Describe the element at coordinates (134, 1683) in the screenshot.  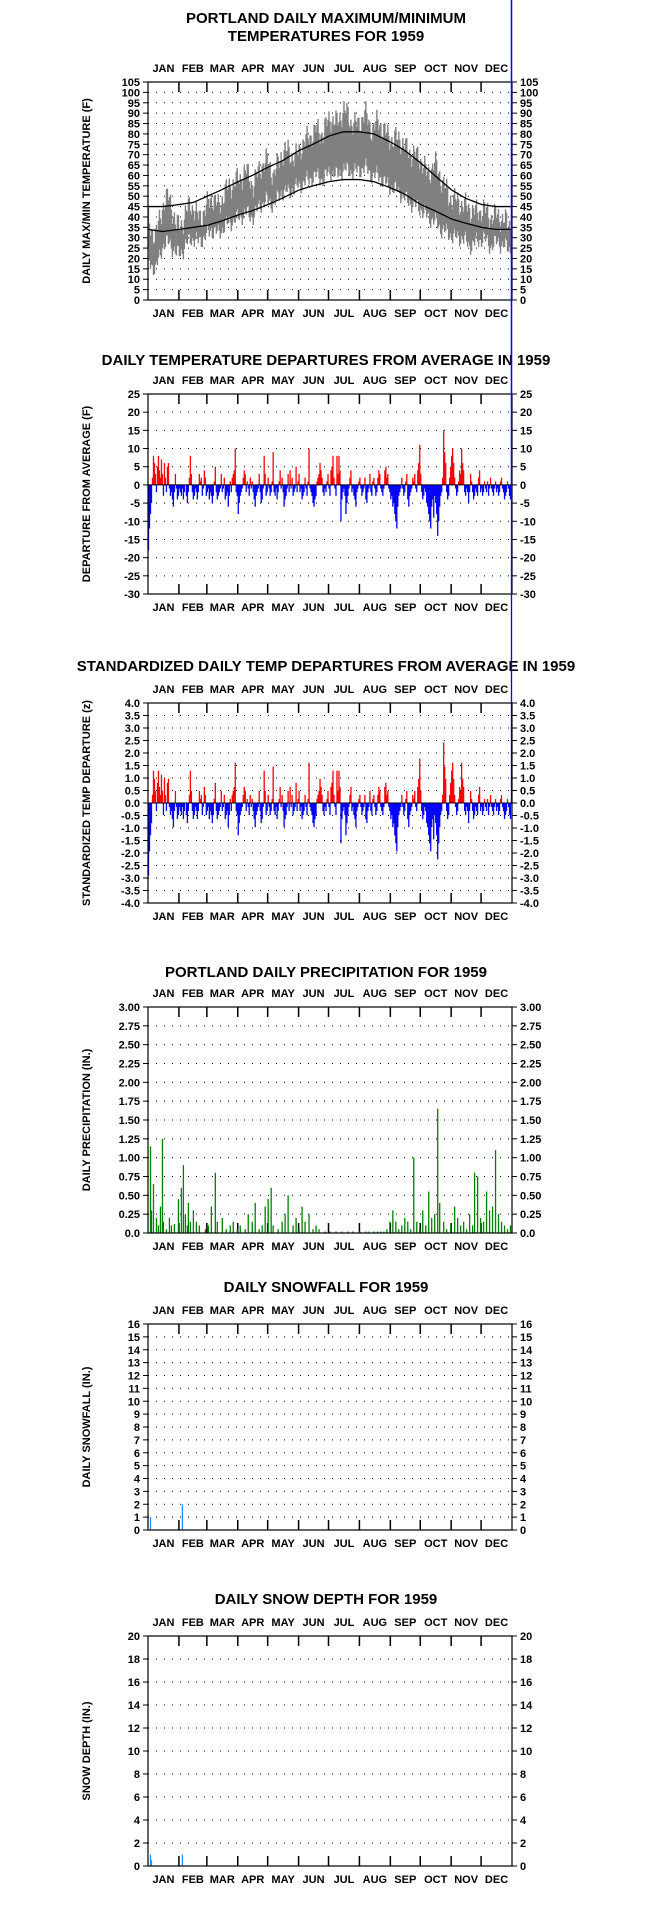
I see `y-tick-label: 16` at that location.